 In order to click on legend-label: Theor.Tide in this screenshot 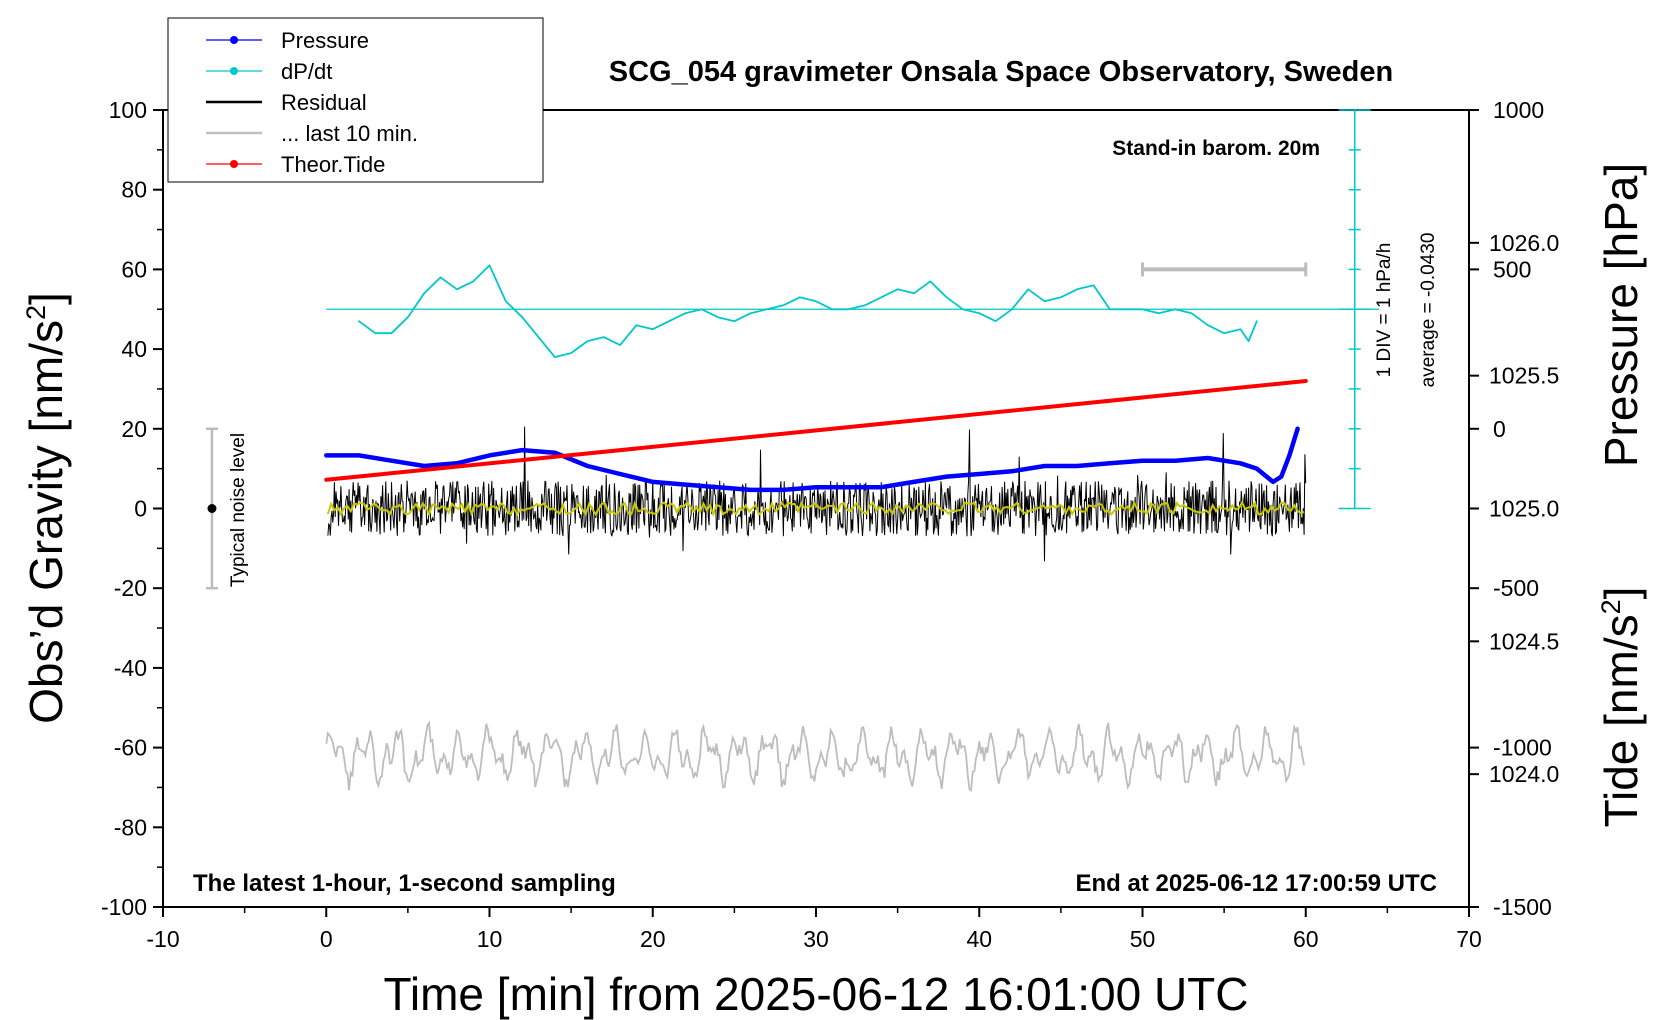, I will do `click(333, 164)`.